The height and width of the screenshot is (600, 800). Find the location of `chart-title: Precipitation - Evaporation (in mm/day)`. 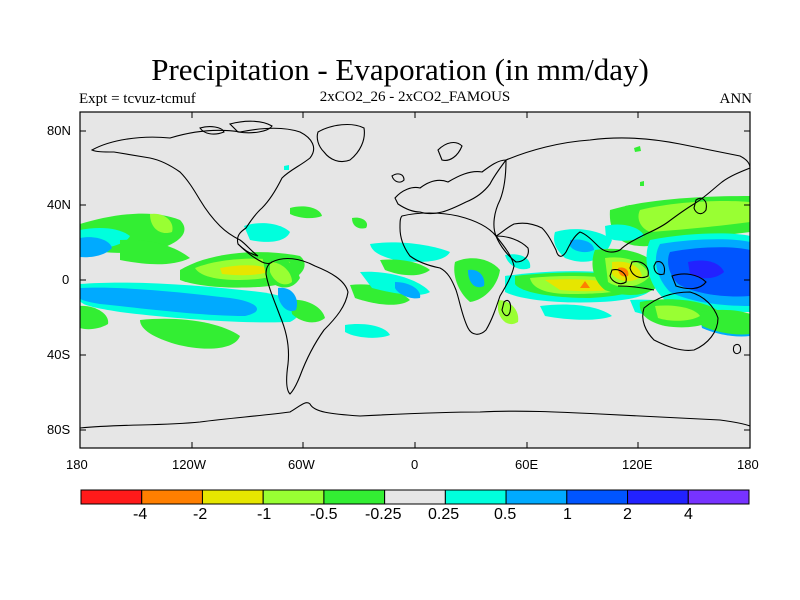

chart-title: Precipitation - Evaporation (in mm/day) is located at coordinates (400, 69).